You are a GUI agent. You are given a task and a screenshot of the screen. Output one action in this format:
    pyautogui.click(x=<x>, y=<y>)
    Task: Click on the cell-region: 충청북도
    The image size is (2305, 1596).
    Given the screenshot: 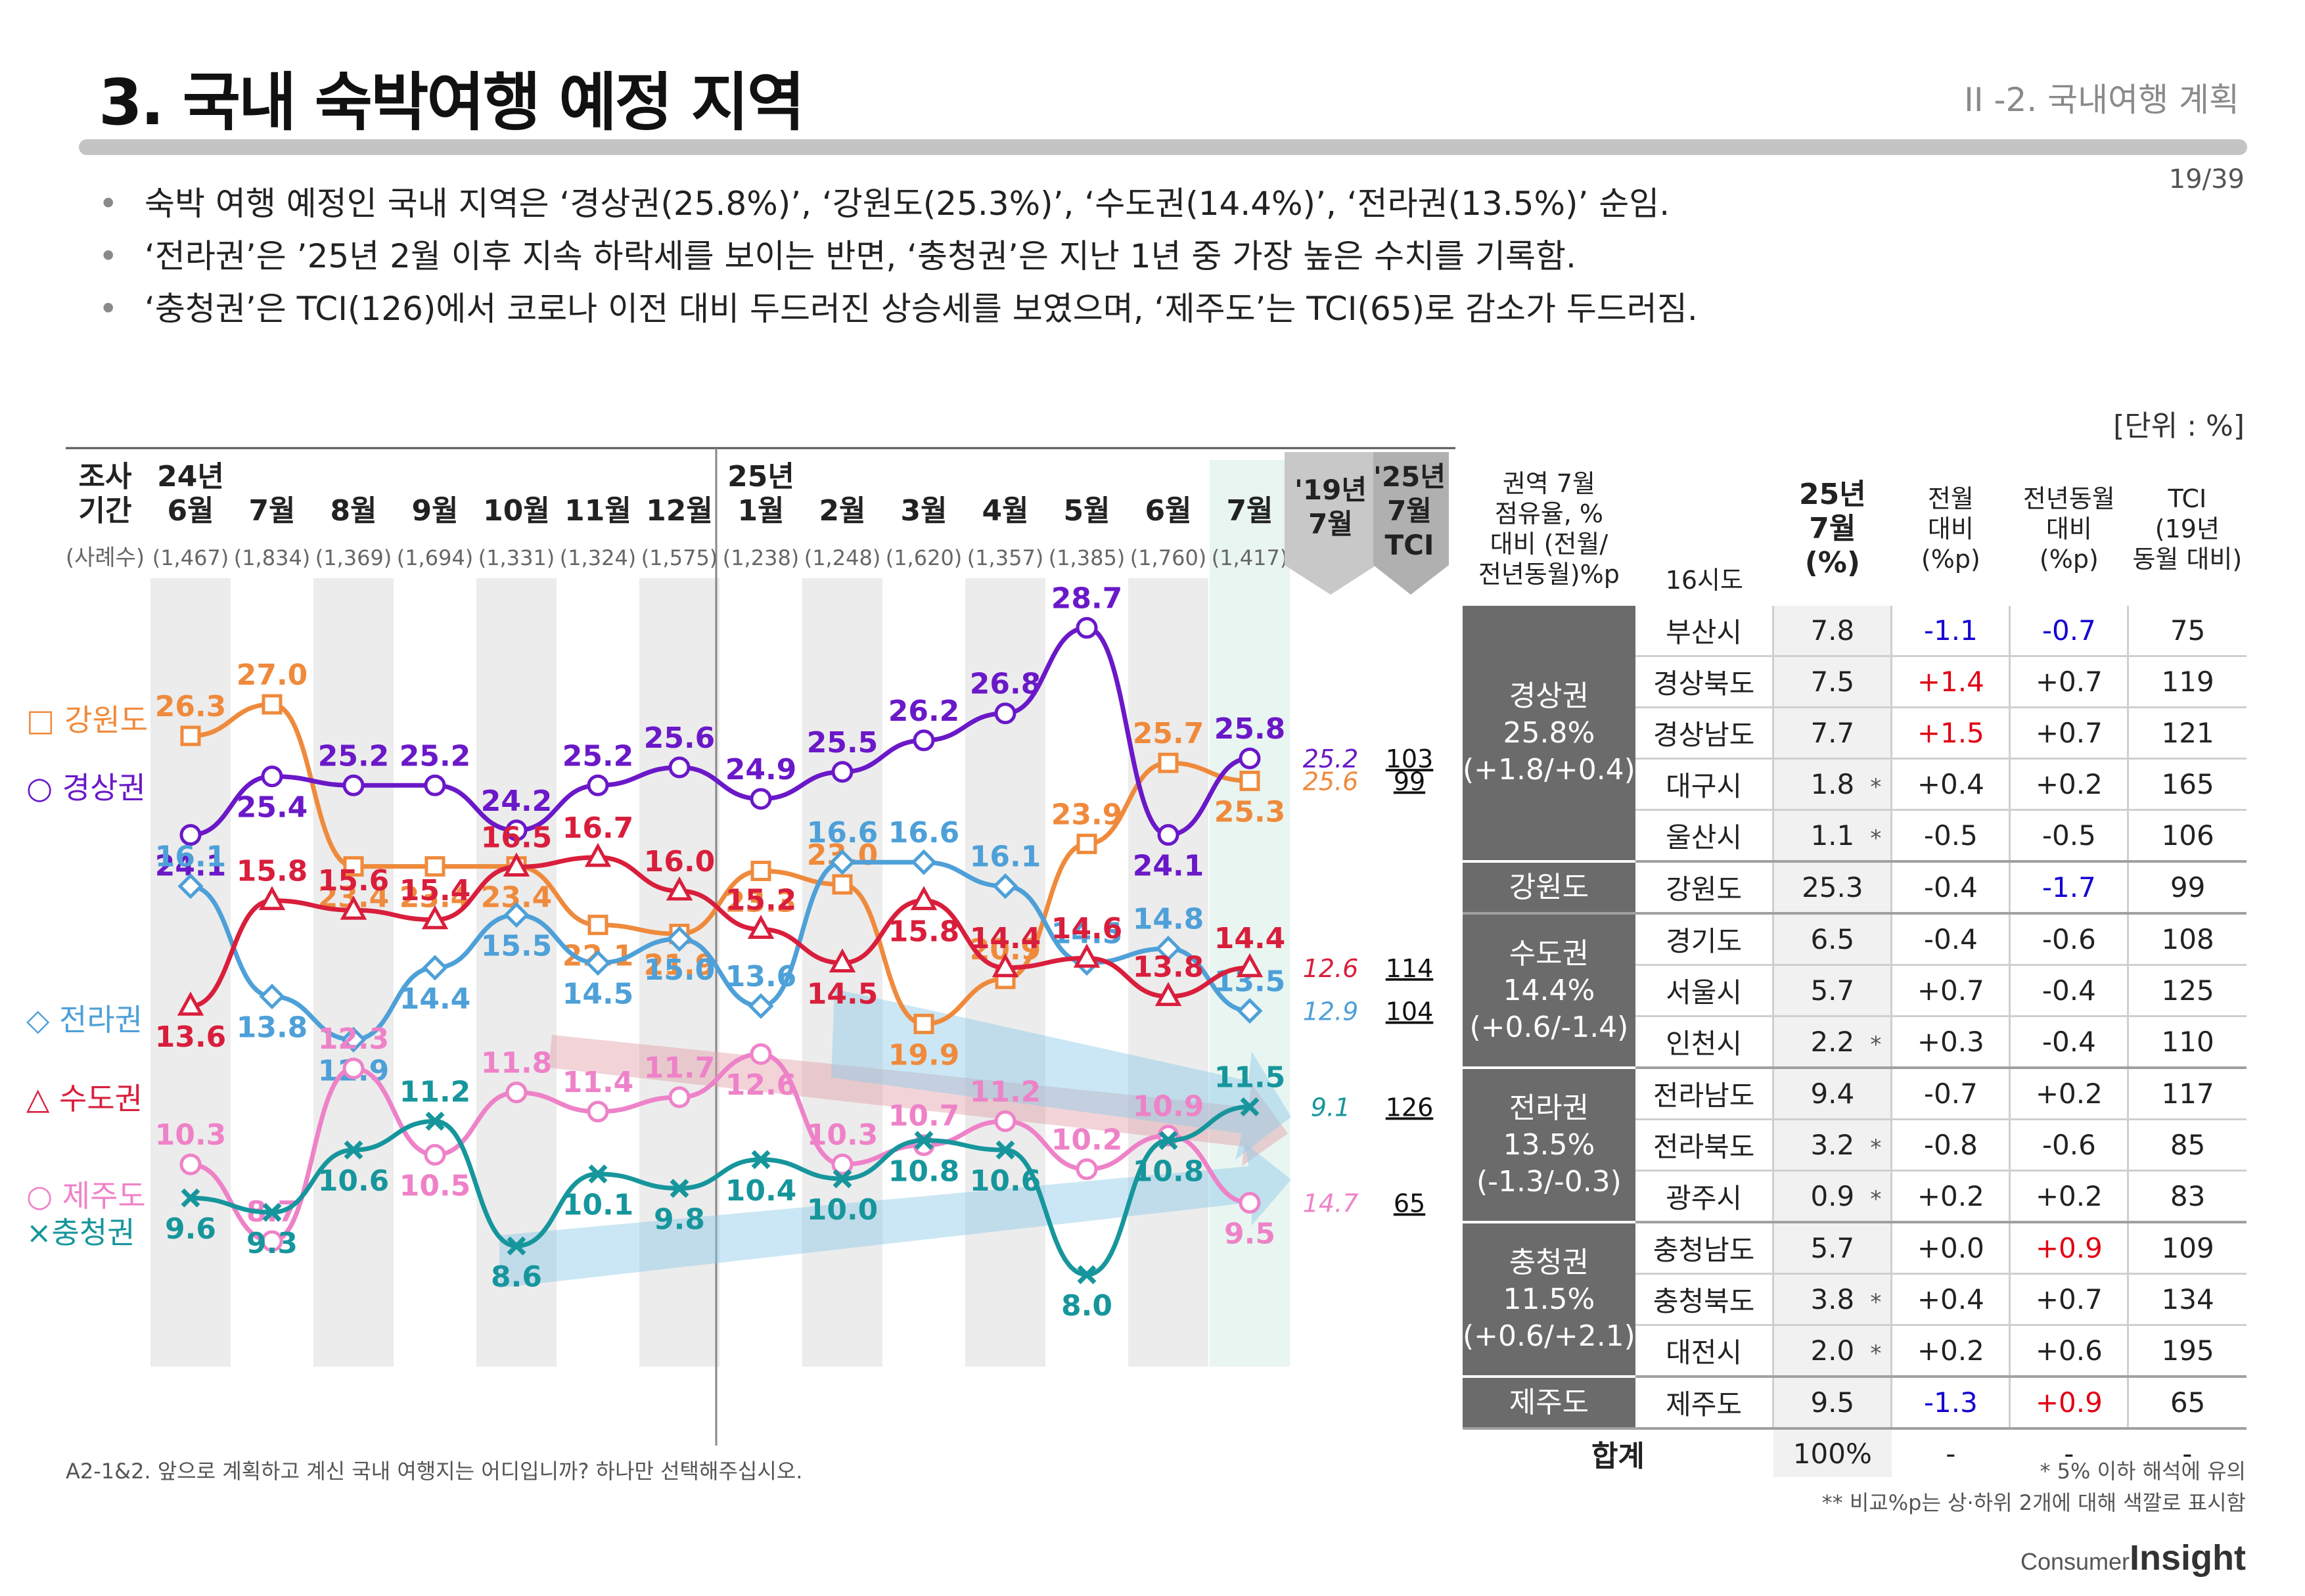 What is the action you would take?
    pyautogui.click(x=1704, y=1299)
    